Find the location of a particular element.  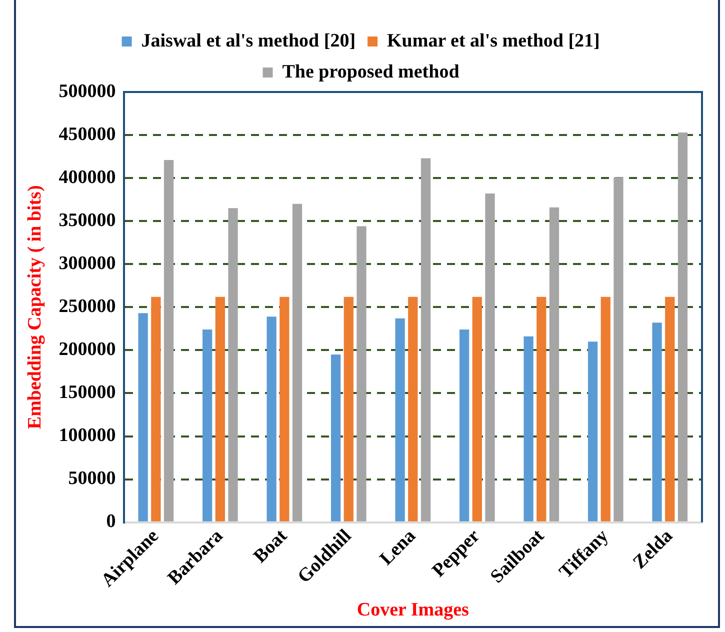

y-tick-label: 250000 is located at coordinates (87, 307).